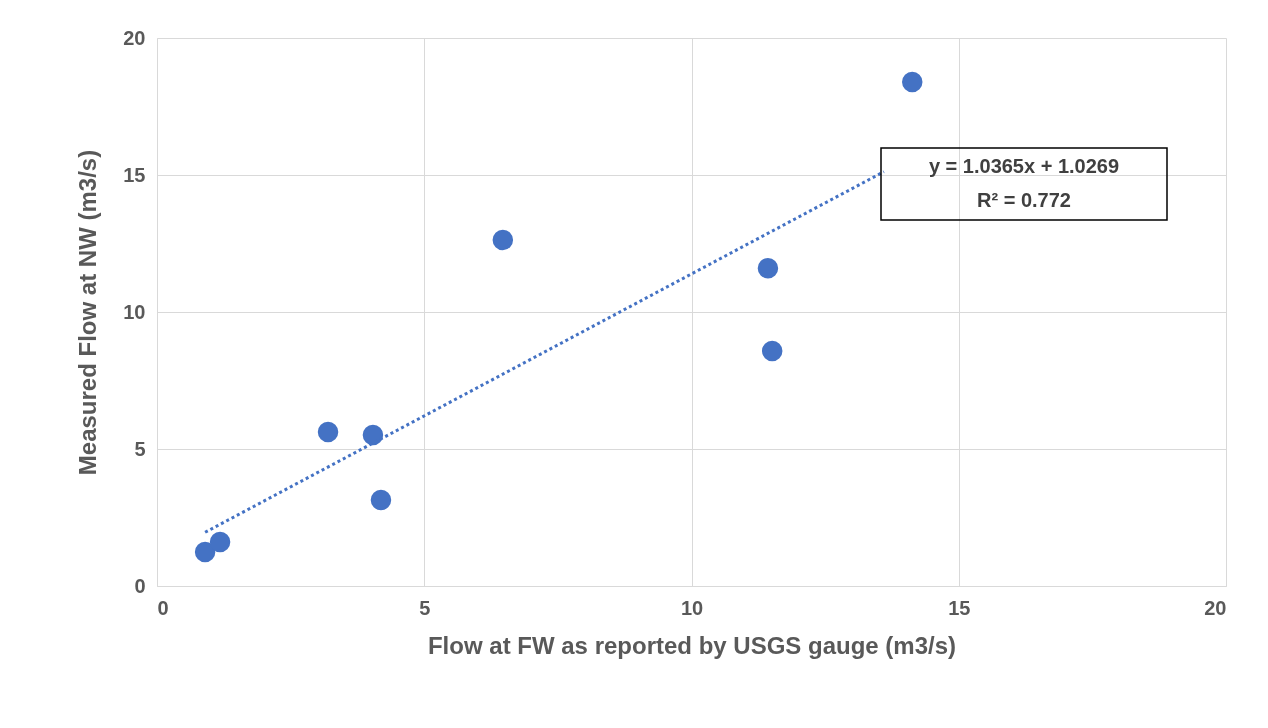  I want to click on x-tick-label: 10, so click(692, 607).